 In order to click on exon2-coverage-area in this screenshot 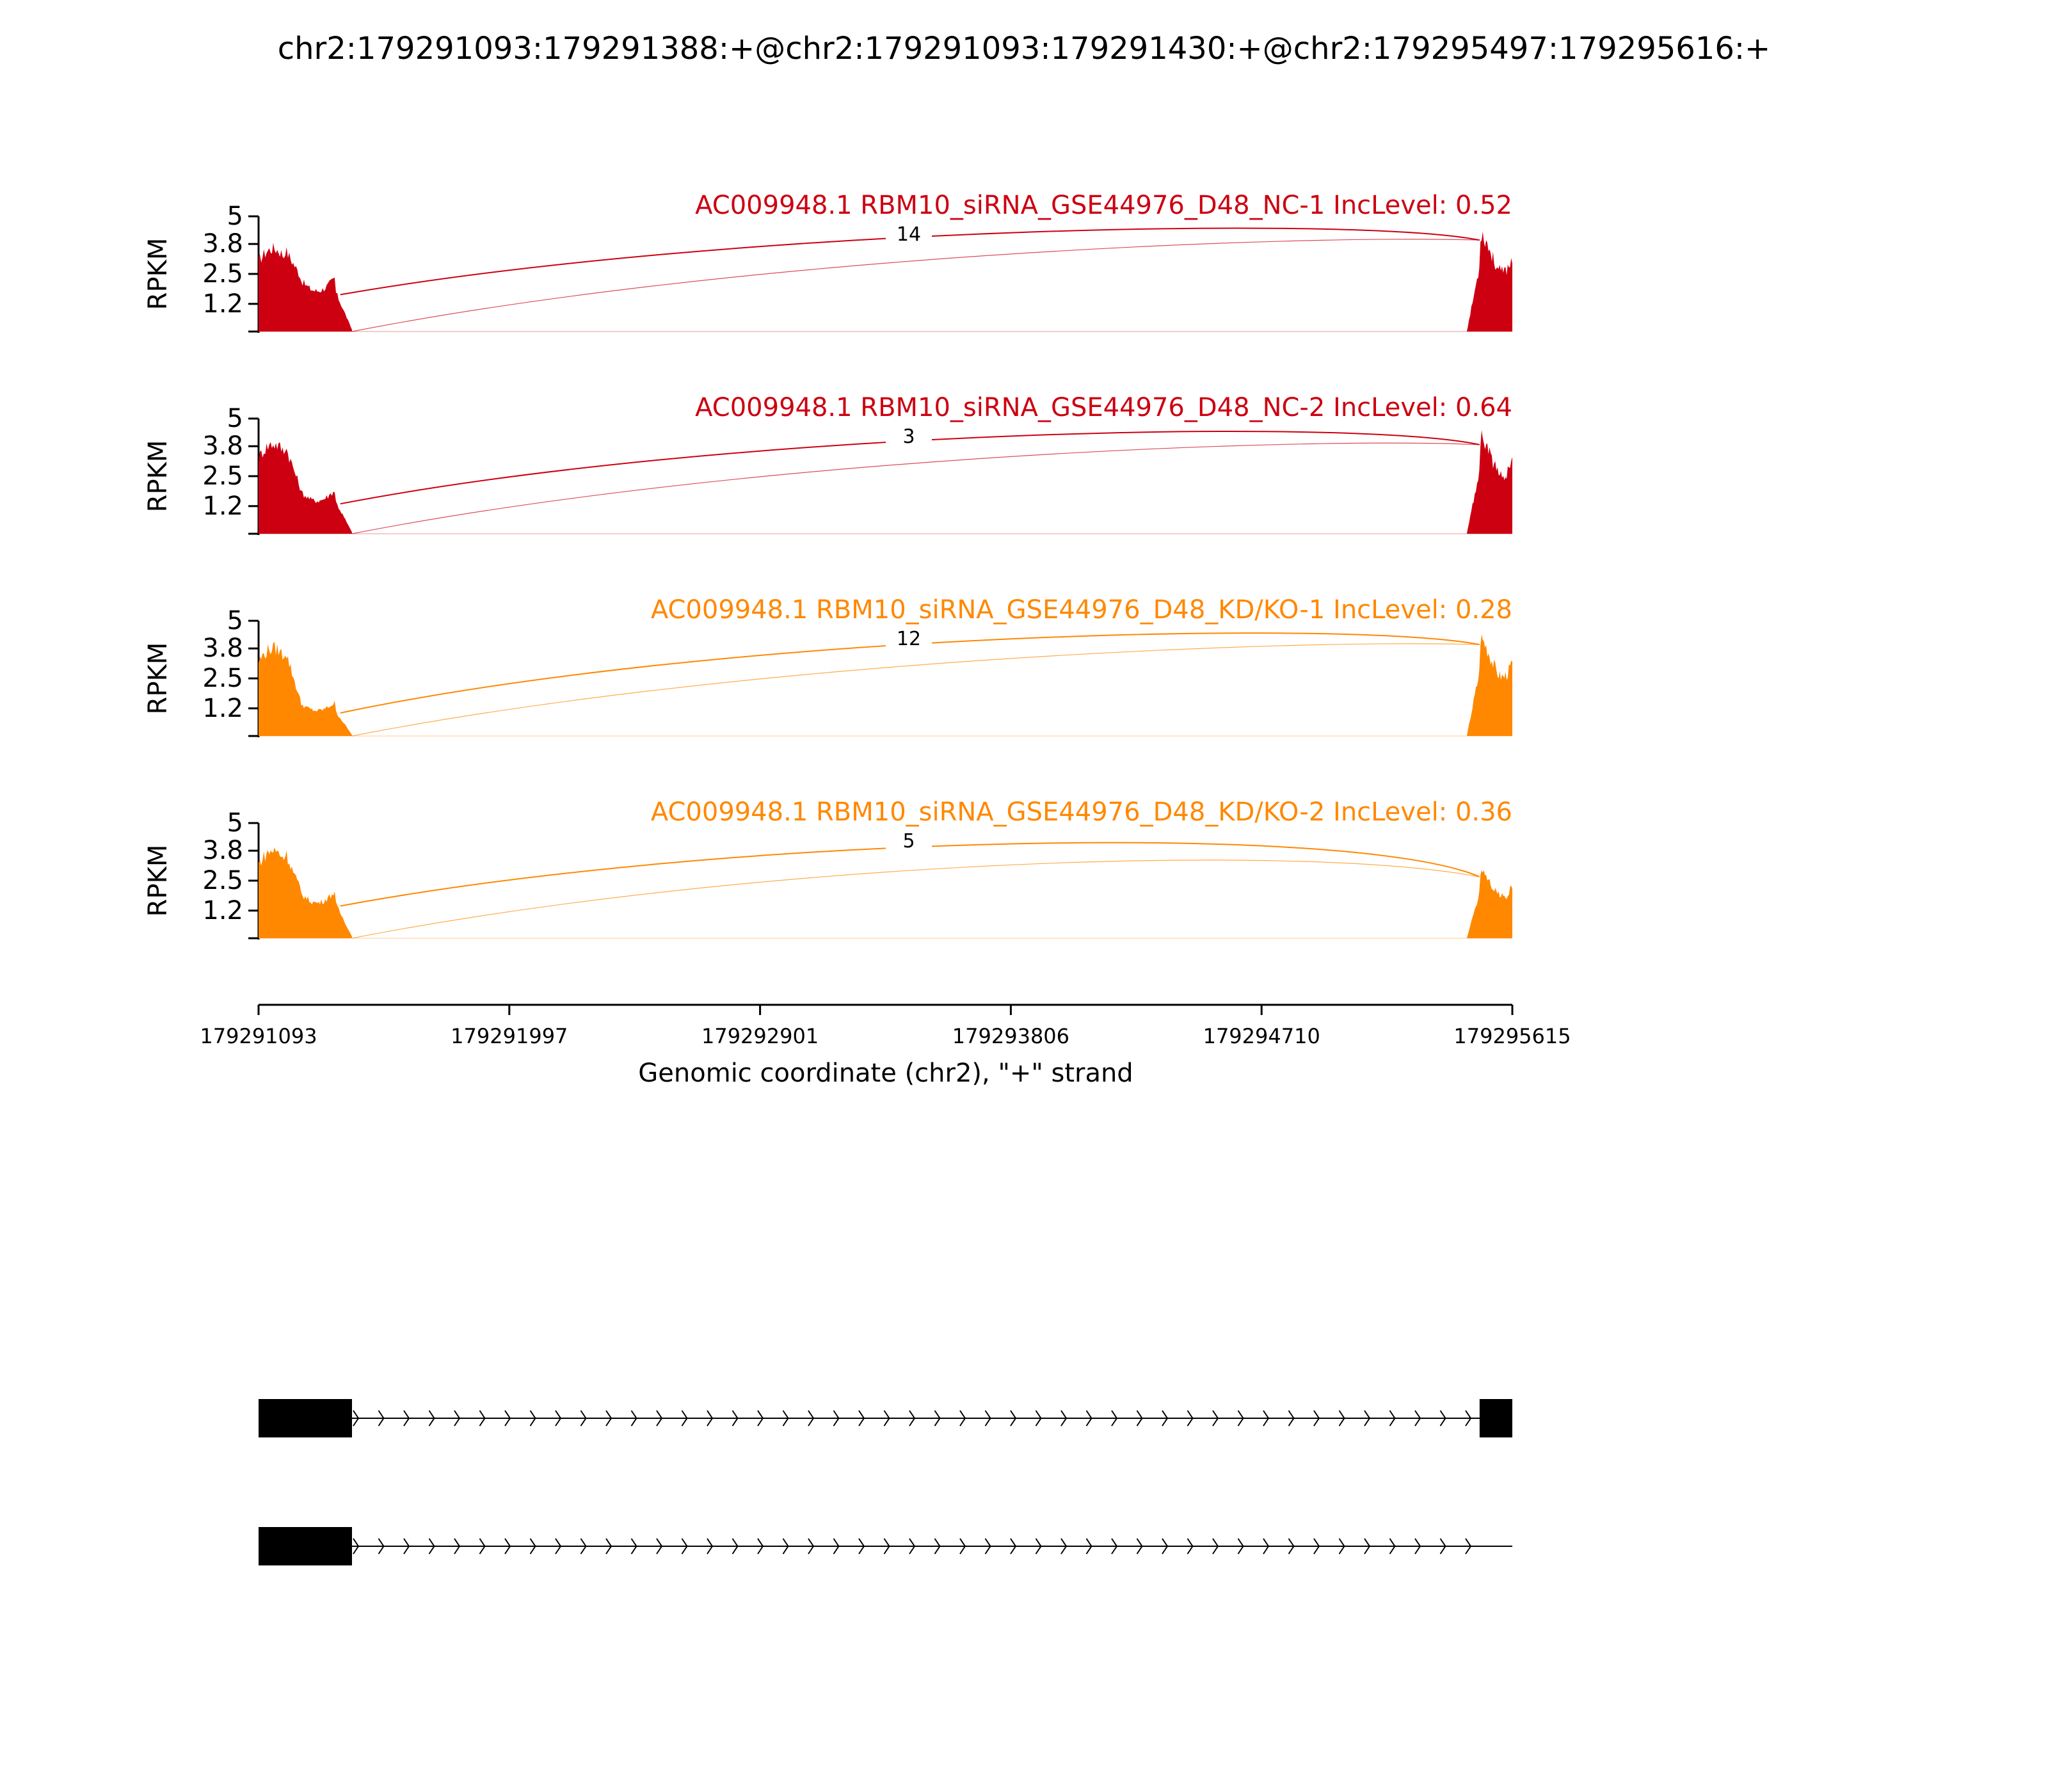, I will do `click(1489, 481)`.